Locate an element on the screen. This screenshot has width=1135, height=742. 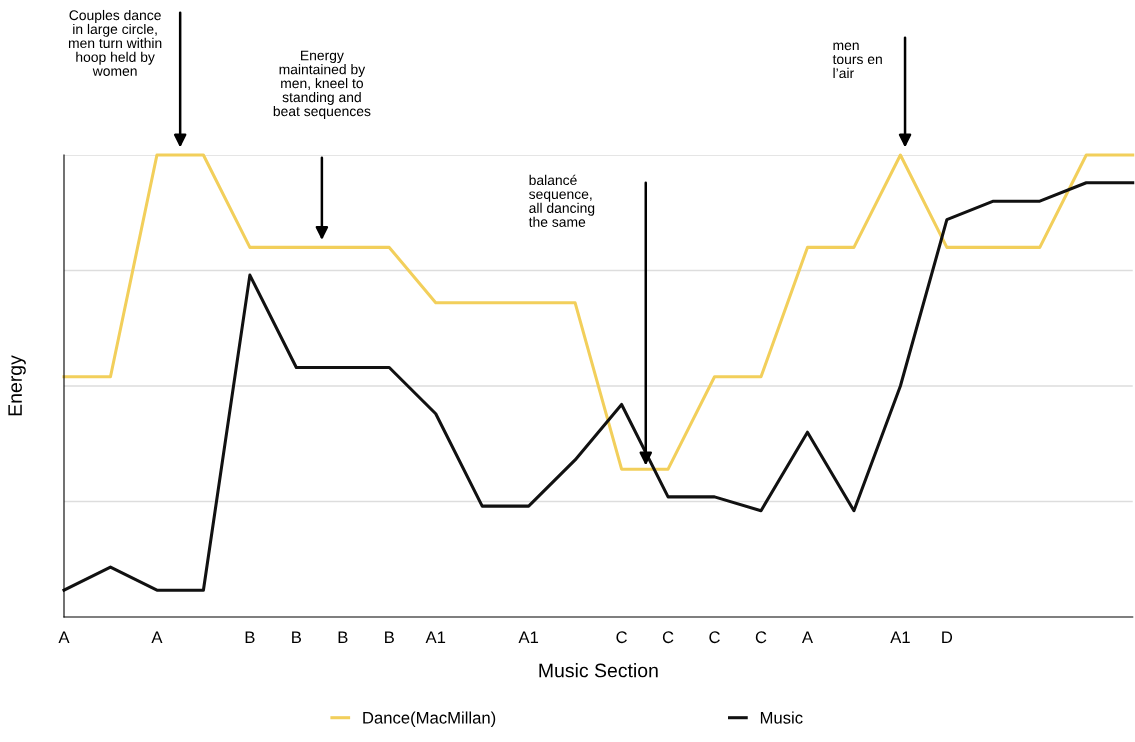
x-tick-label: D is located at coordinates (947, 637).